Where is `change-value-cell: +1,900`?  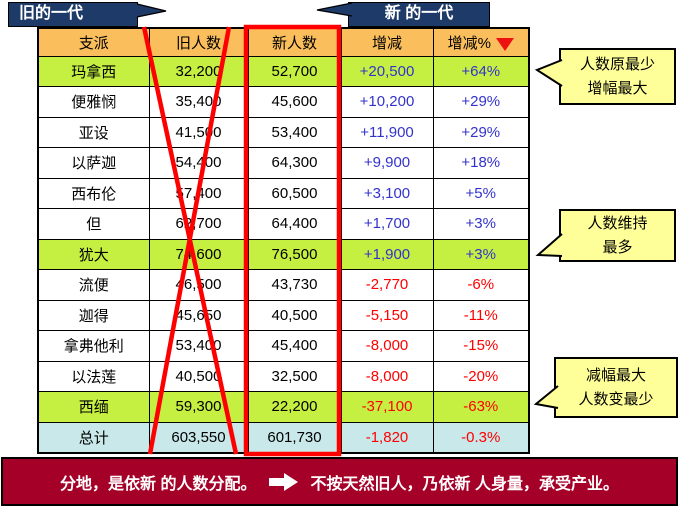
change-value-cell: +1,900 is located at coordinates (387, 254).